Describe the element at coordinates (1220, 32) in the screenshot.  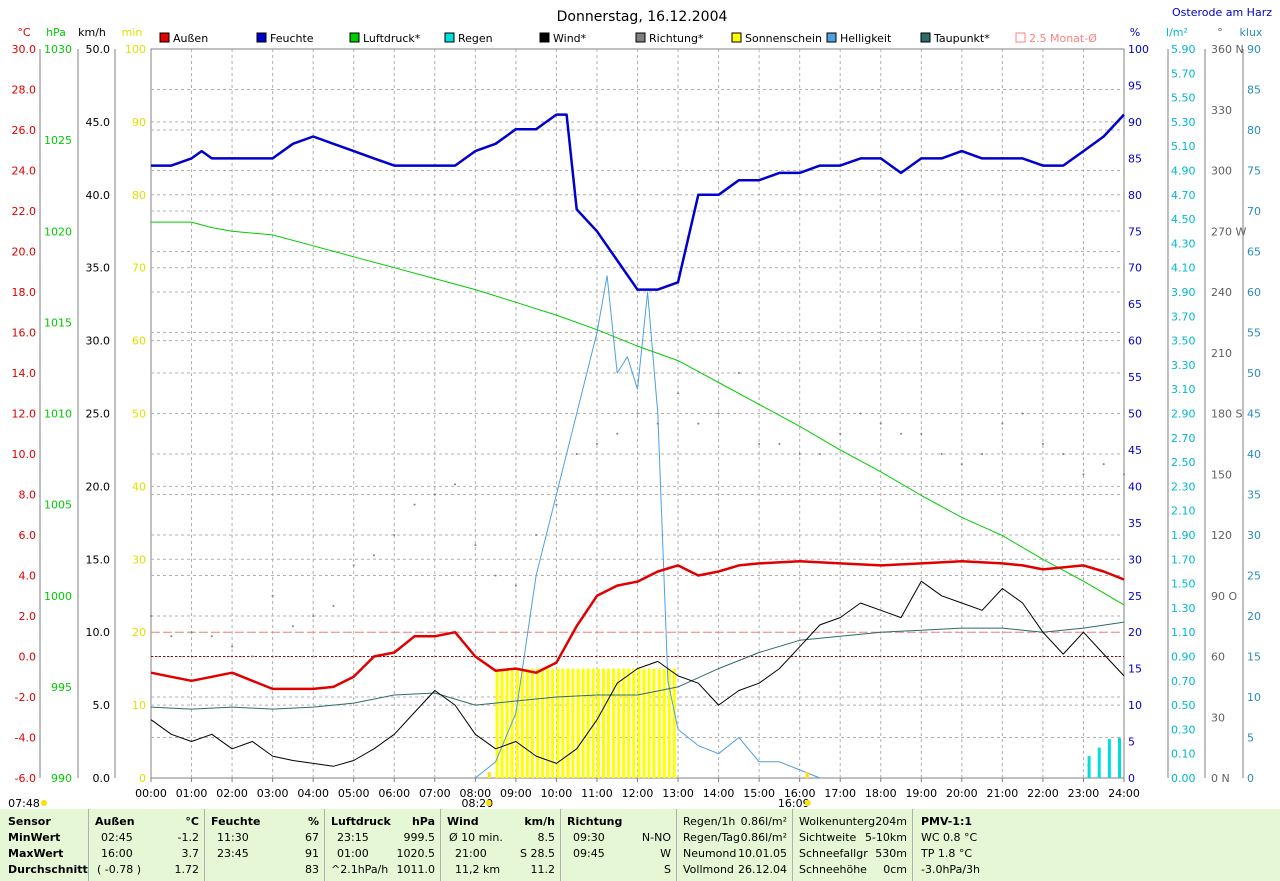
I see `unit-label-dir: °` at that location.